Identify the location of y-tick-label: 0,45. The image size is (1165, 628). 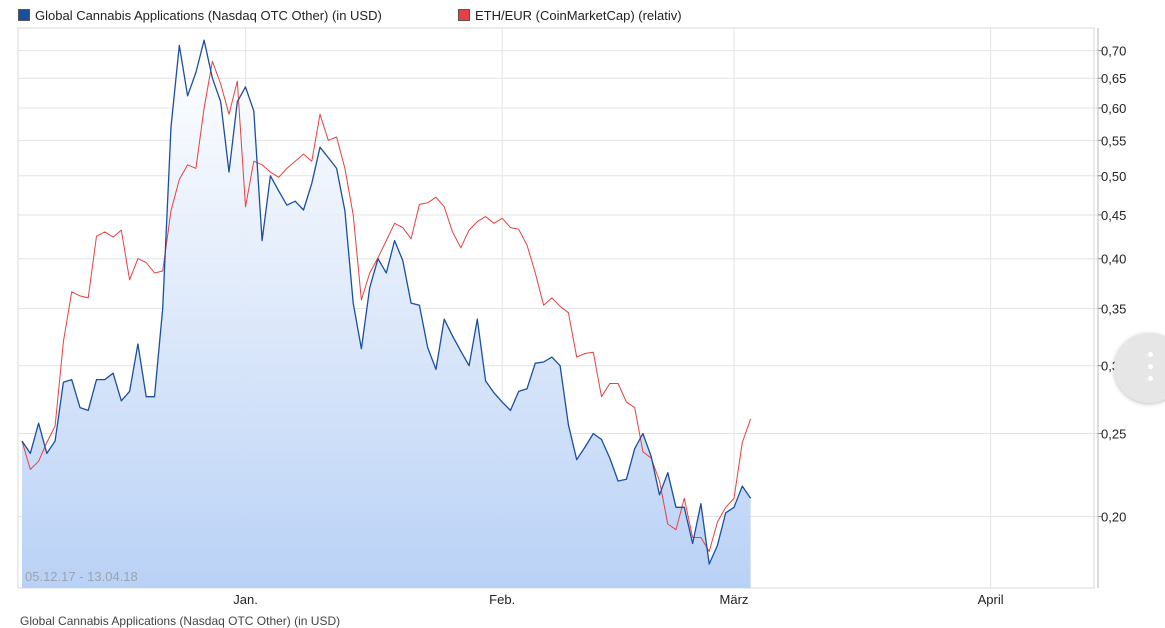
(1113, 215).